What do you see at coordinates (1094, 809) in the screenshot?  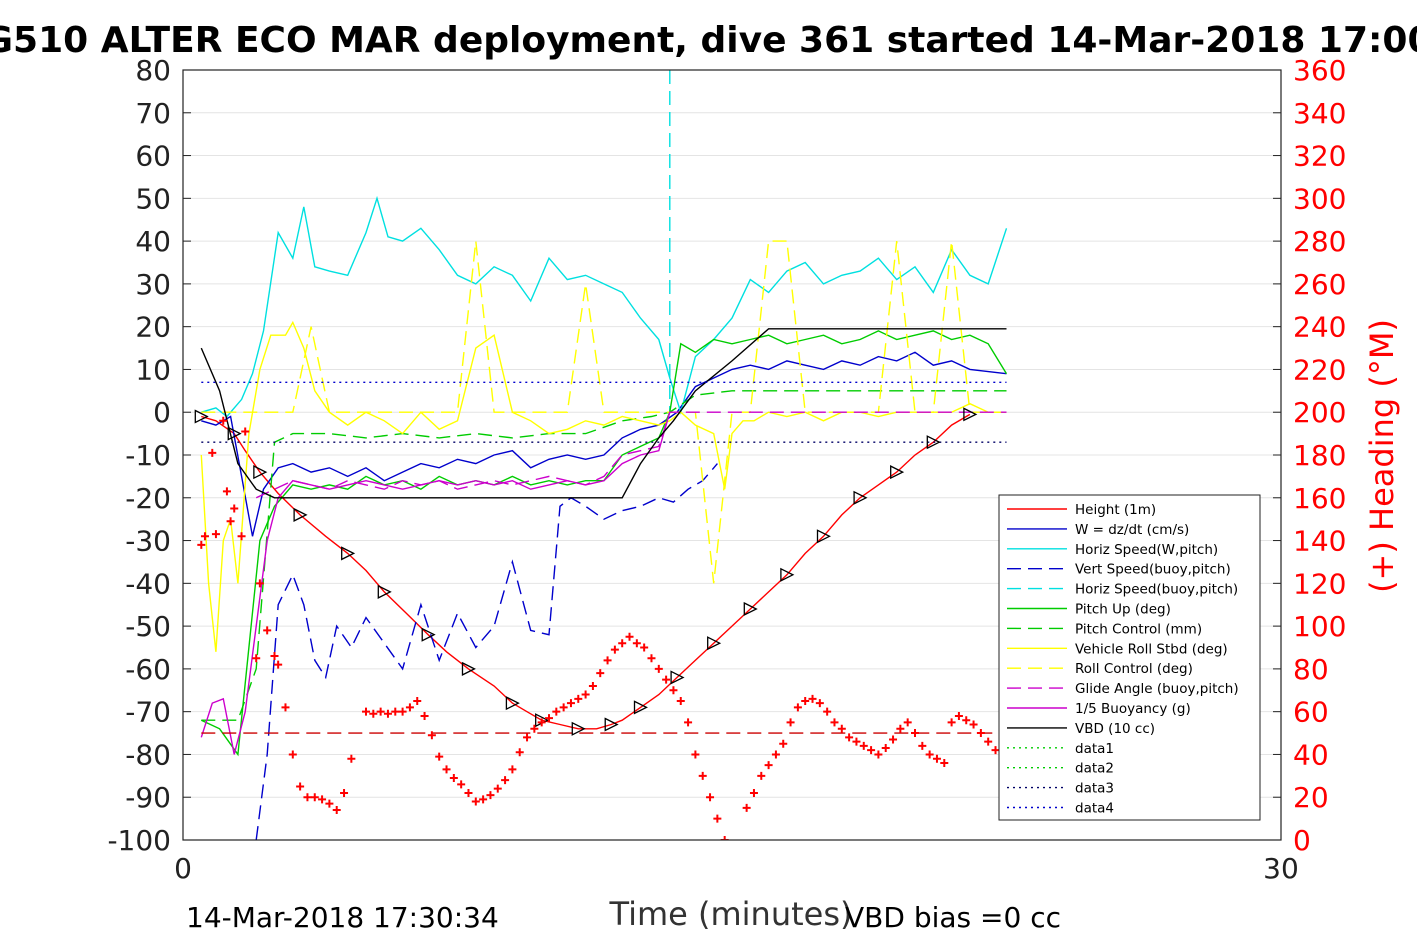 I see `legend-entry: data4` at bounding box center [1094, 809].